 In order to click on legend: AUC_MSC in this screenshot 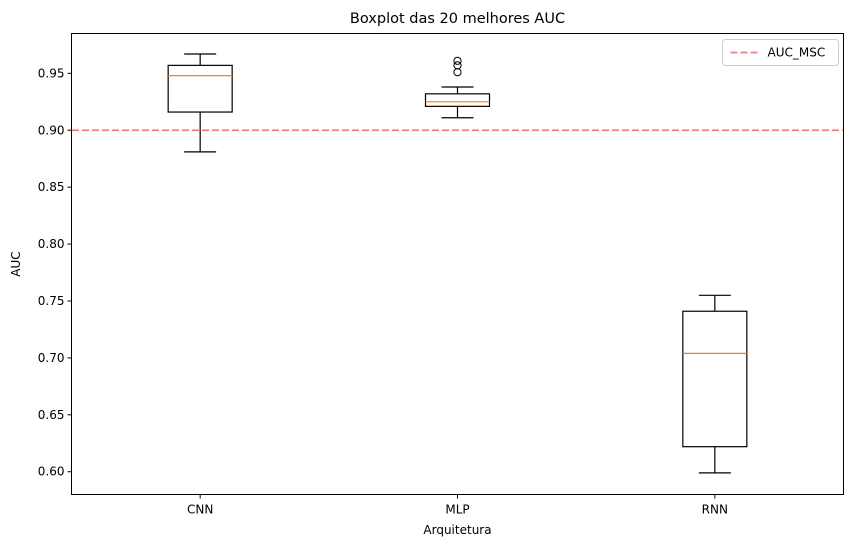, I will do `click(780, 52)`.